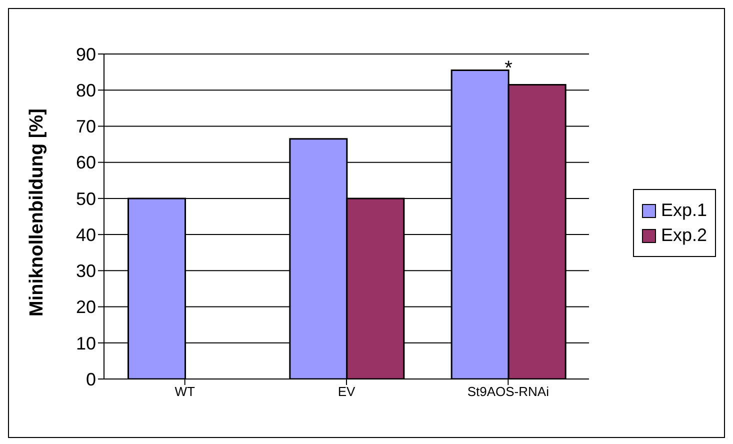 The image size is (733, 444). I want to click on x-tick-label: EV, so click(347, 392).